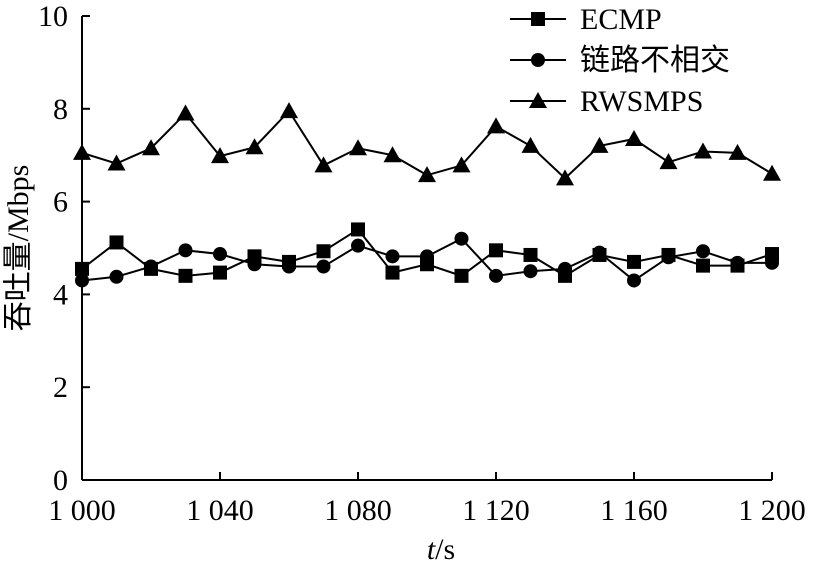 The width and height of the screenshot is (817, 563). I want to click on legend-label: ECMP, so click(621, 19).